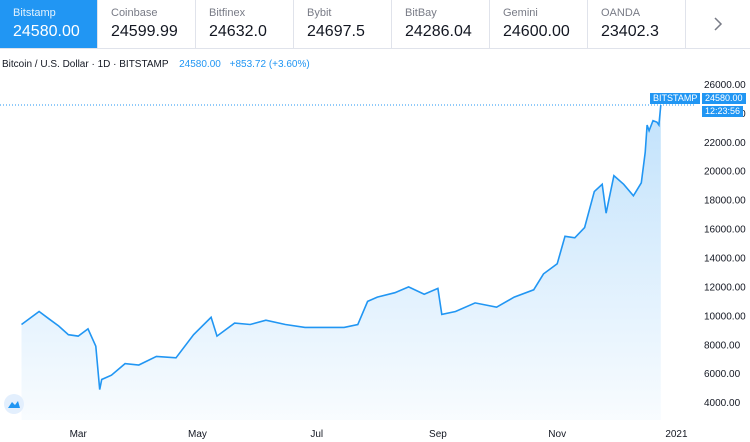 This screenshot has height=442, width=750. What do you see at coordinates (238, 31) in the screenshot?
I see `tab-price: 24632.0` at bounding box center [238, 31].